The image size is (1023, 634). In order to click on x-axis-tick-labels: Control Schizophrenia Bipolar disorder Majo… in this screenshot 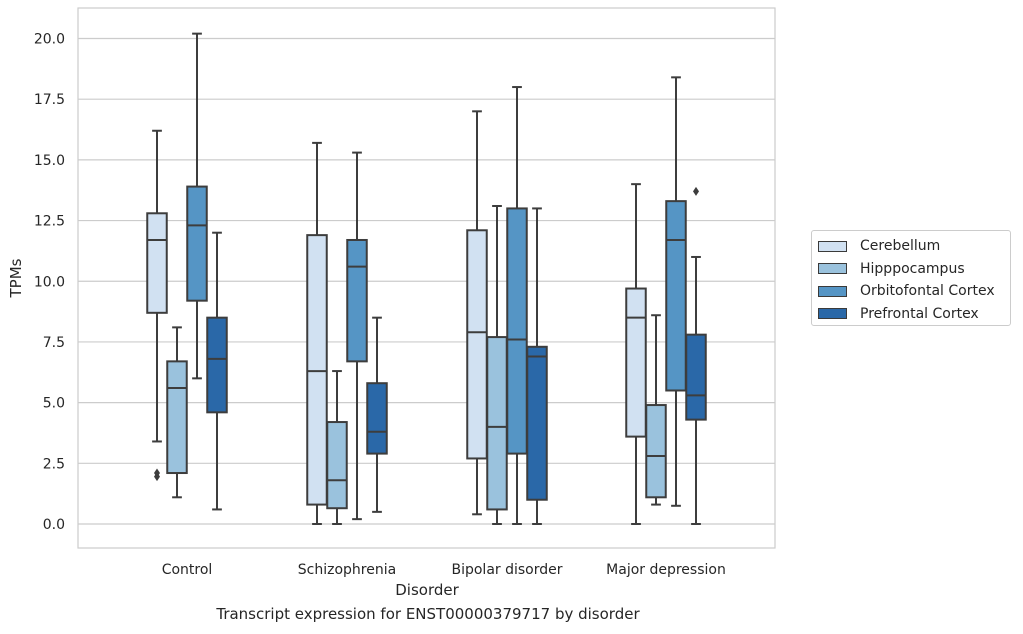, I will do `click(444, 570)`.